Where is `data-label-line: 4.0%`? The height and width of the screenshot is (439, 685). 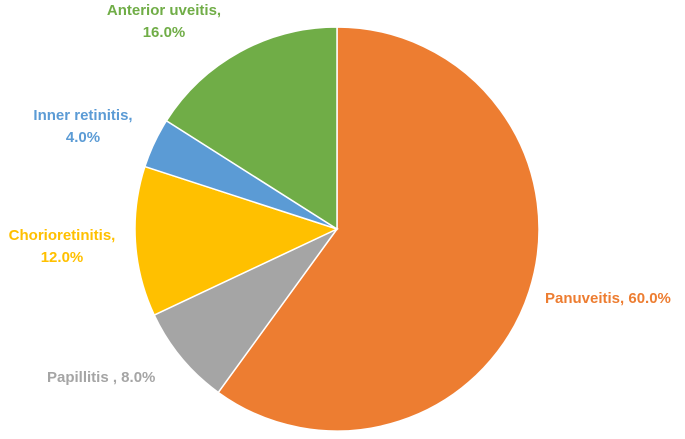 data-label-line: 4.0% is located at coordinates (83, 137).